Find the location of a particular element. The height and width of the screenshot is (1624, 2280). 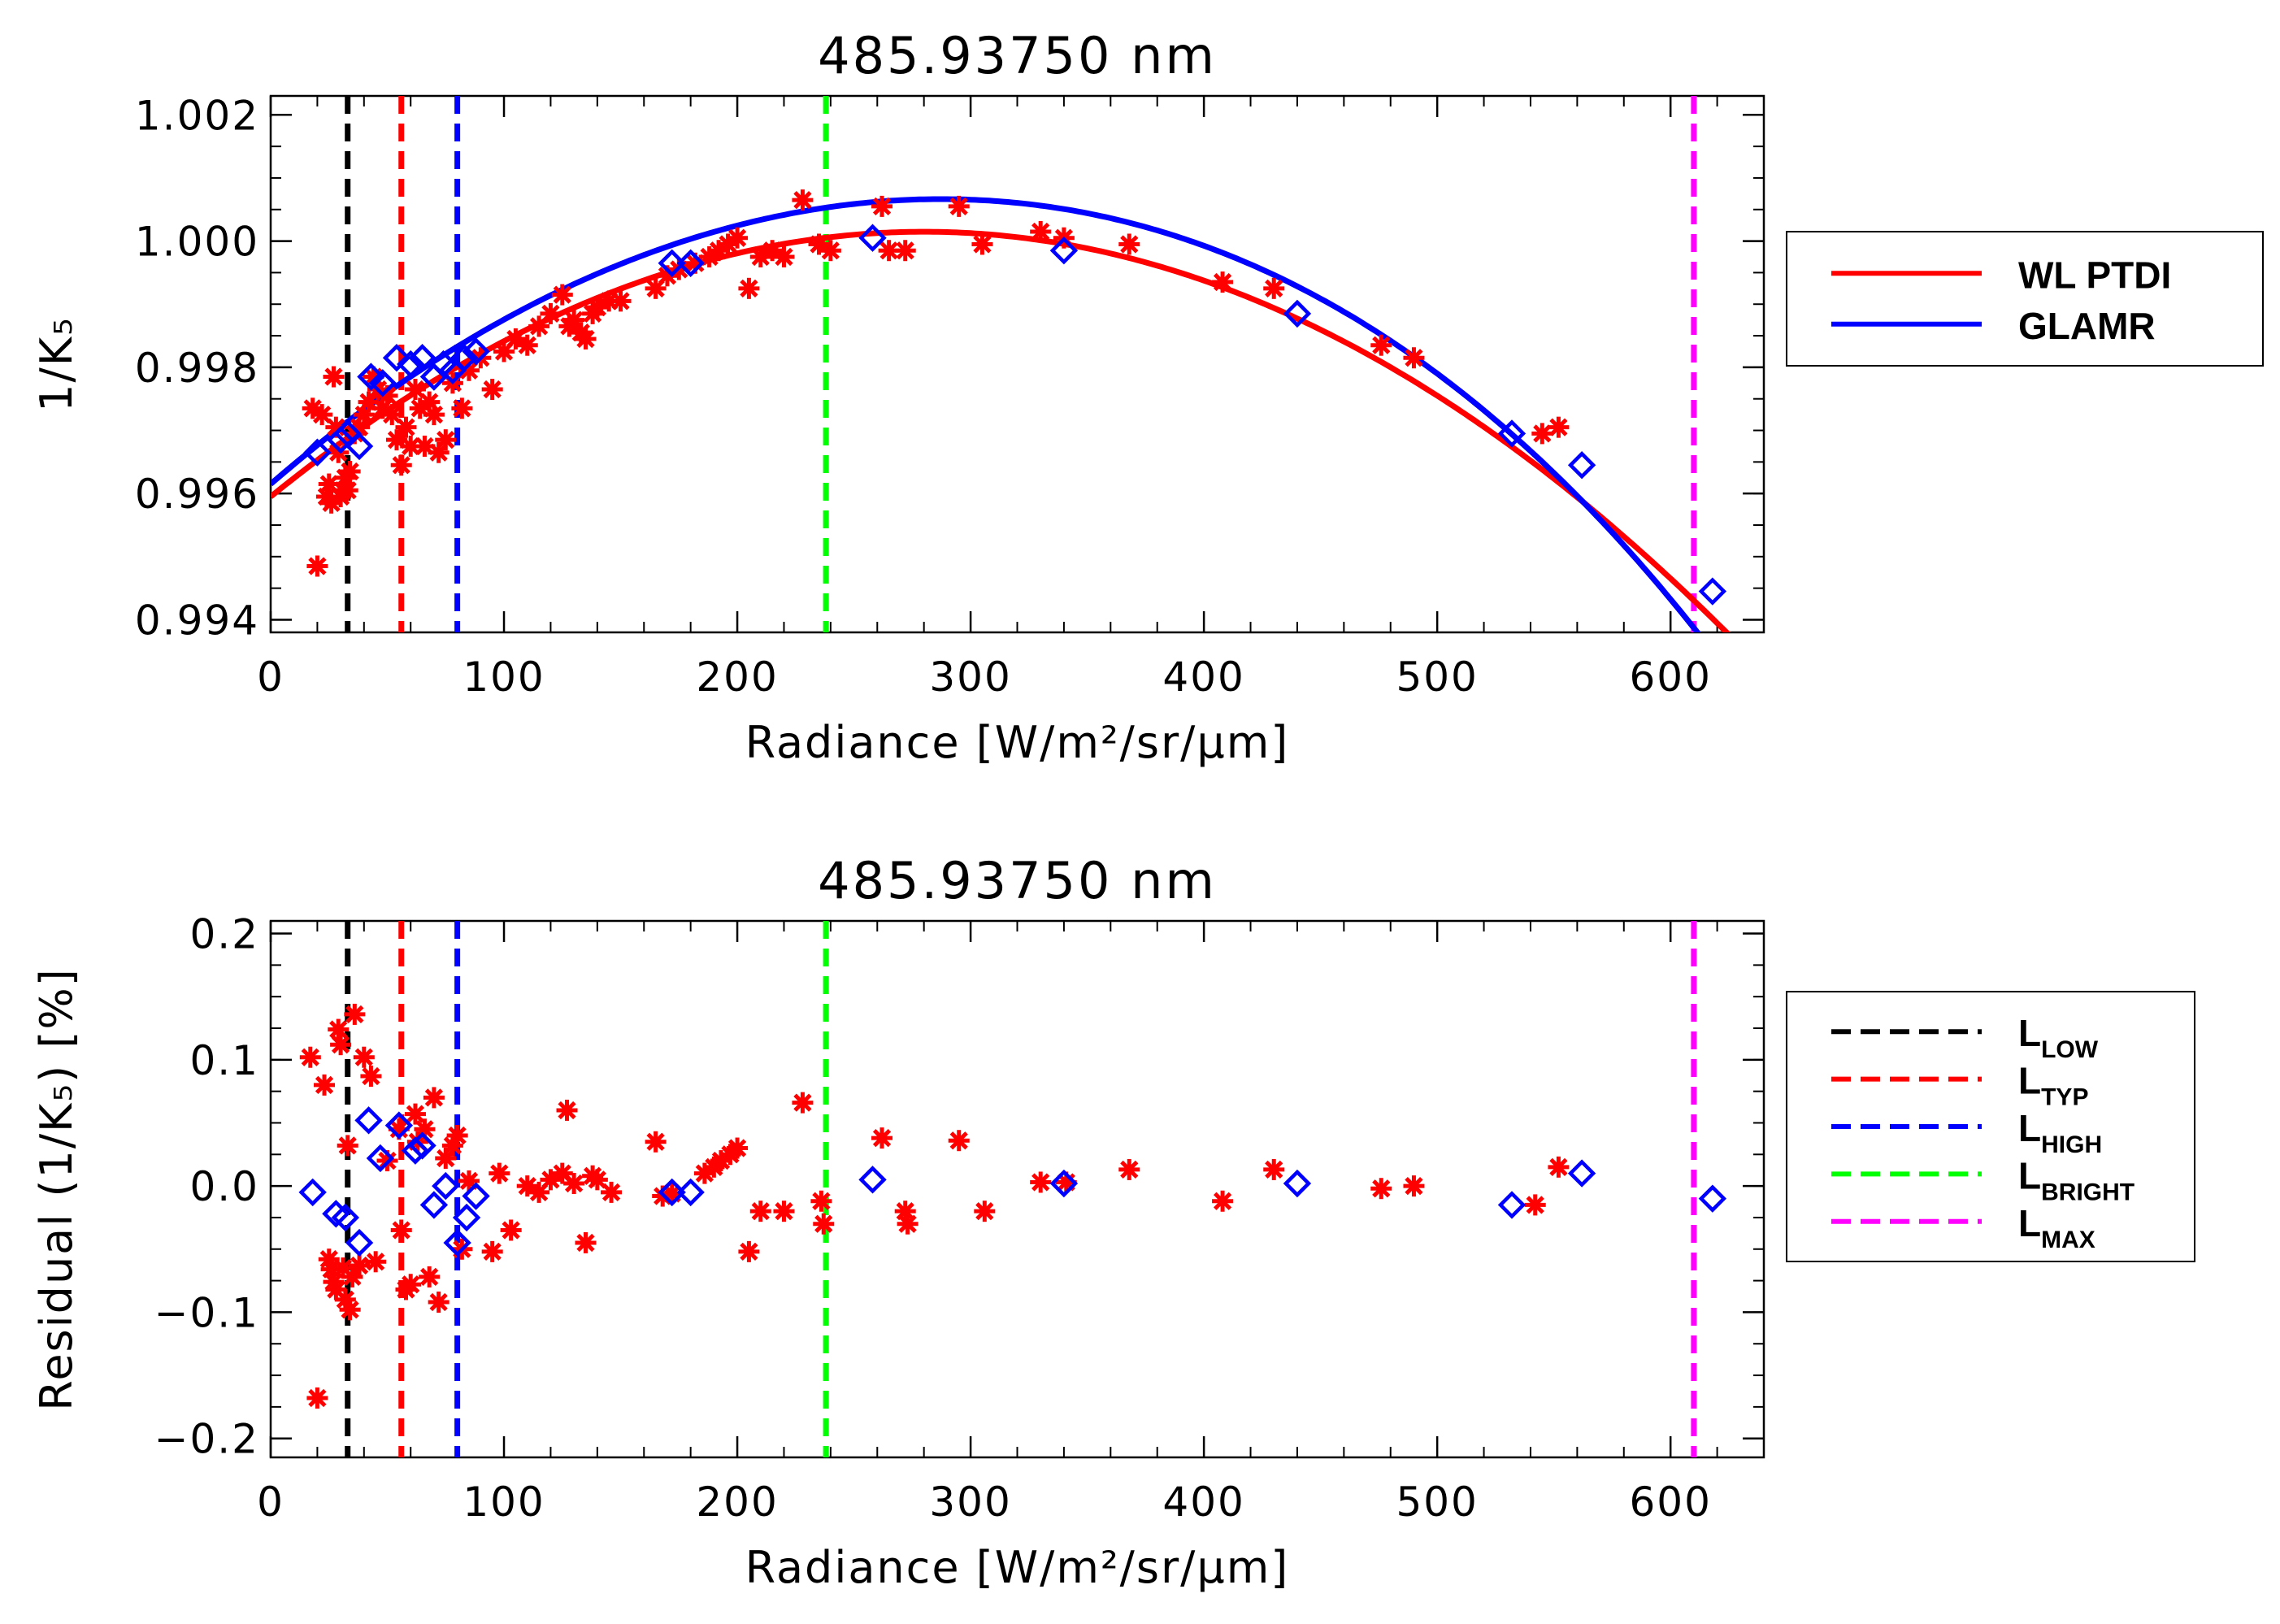

legend-subscript: LOW is located at coordinates (2070, 1049).